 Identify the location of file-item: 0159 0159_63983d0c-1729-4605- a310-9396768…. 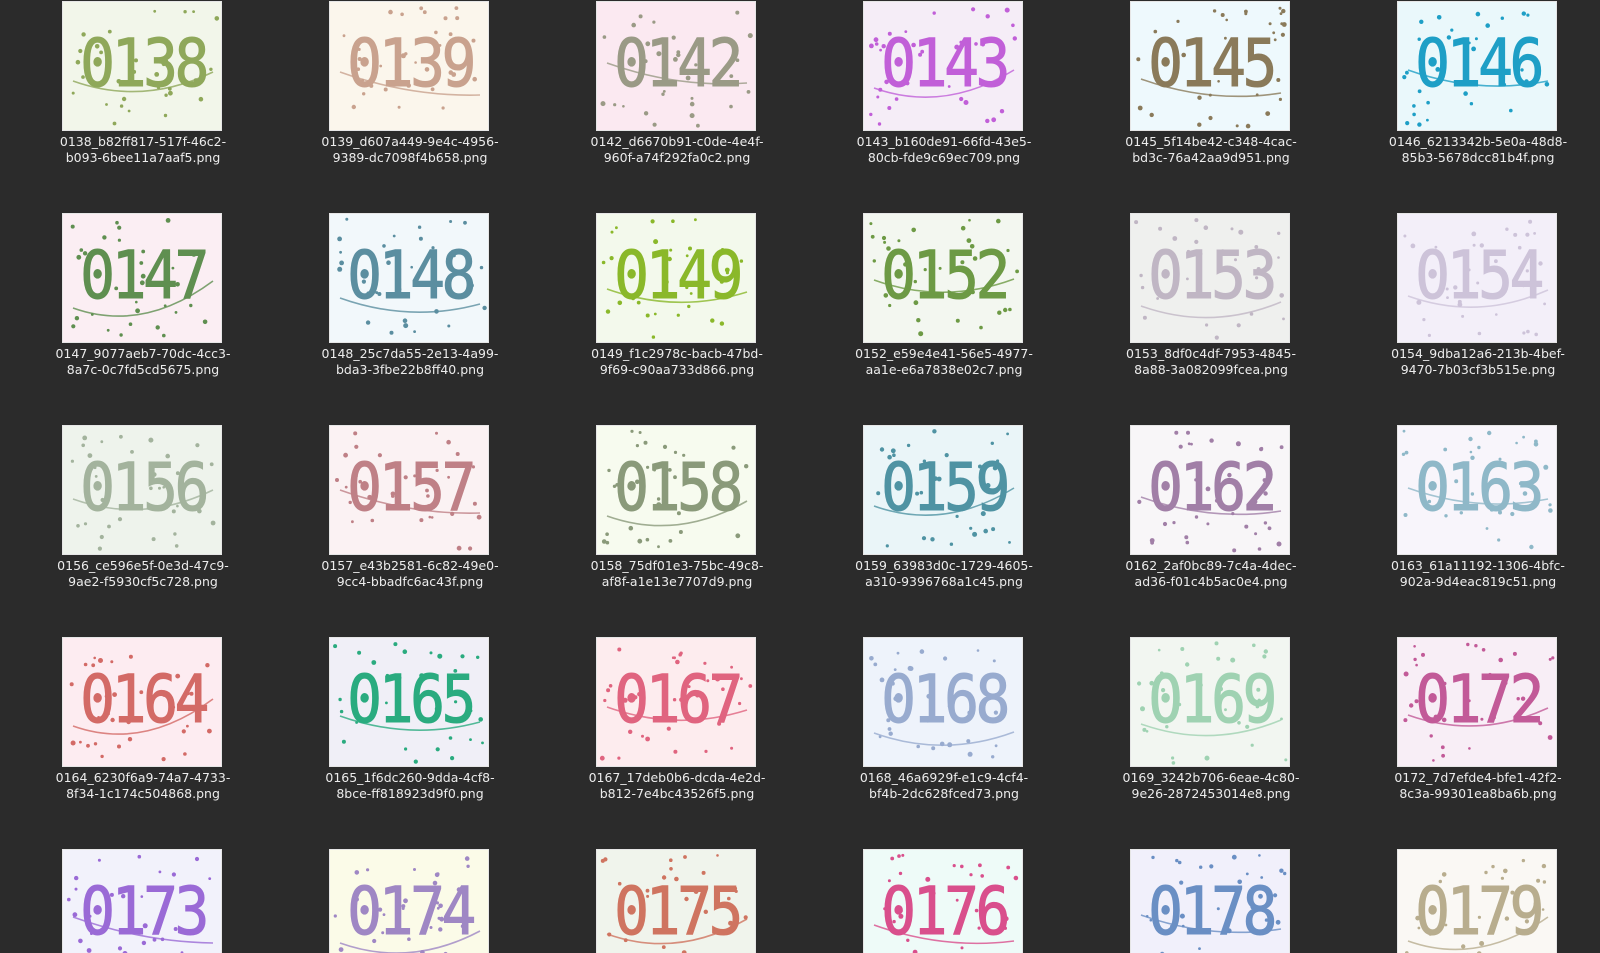
(944, 525).